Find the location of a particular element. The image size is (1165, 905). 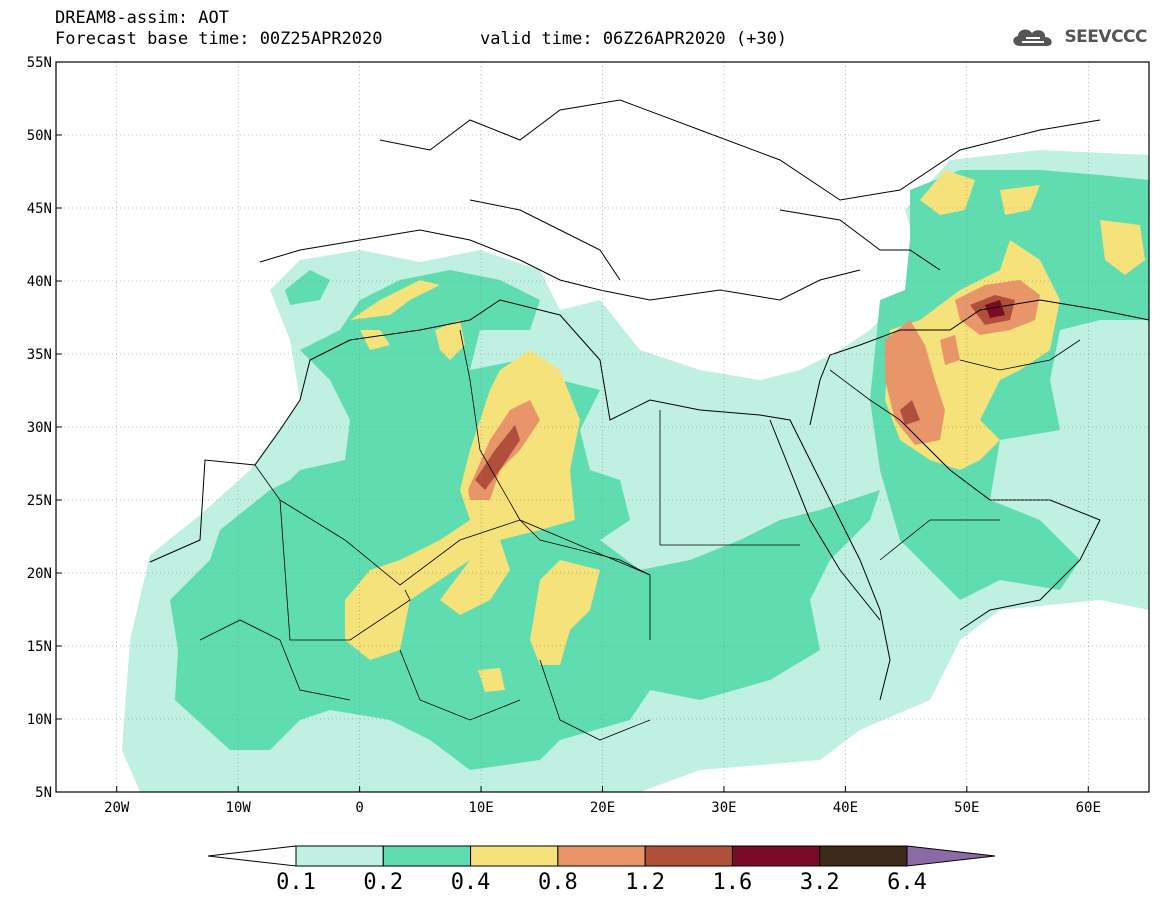

lon-label: 10W is located at coordinates (239, 808).